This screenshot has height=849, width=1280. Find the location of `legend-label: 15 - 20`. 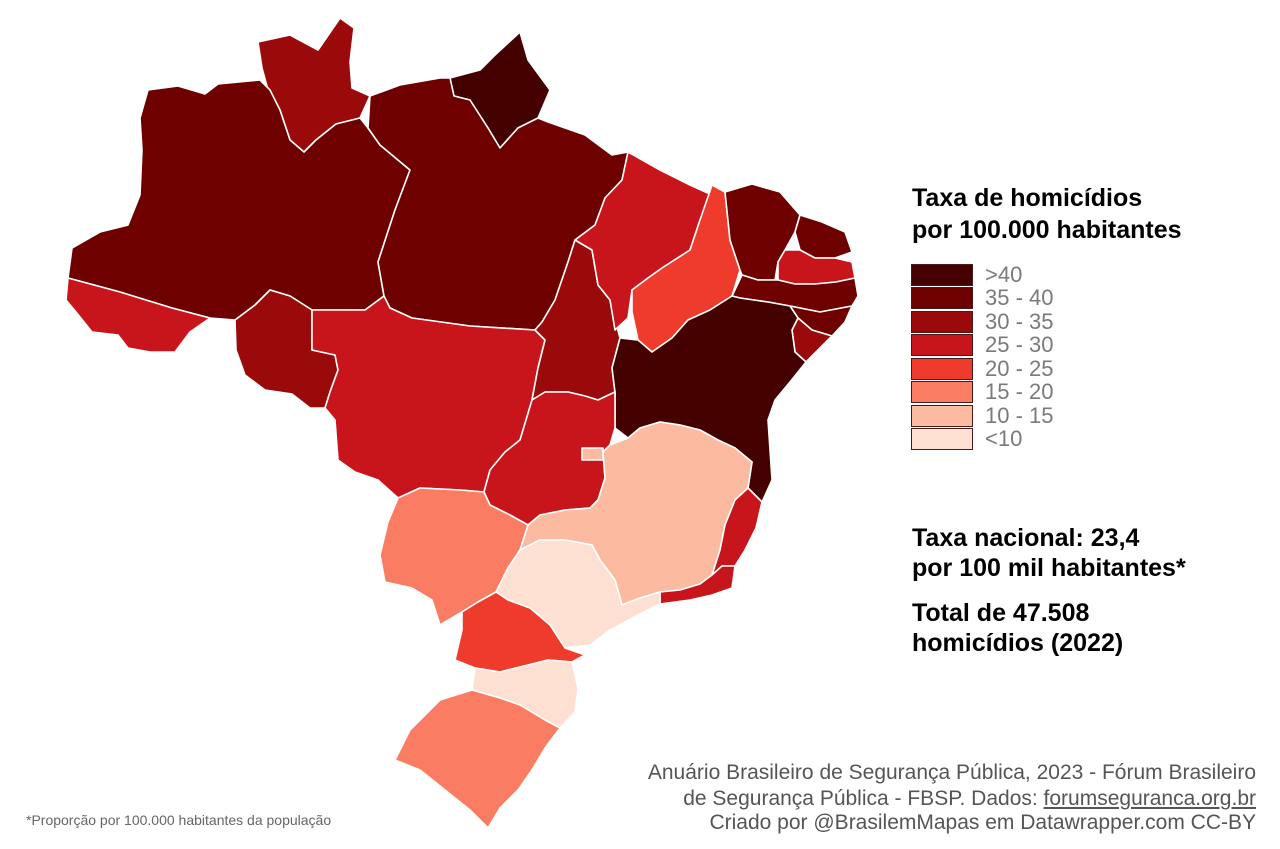

legend-label: 15 - 20 is located at coordinates (1019, 392).